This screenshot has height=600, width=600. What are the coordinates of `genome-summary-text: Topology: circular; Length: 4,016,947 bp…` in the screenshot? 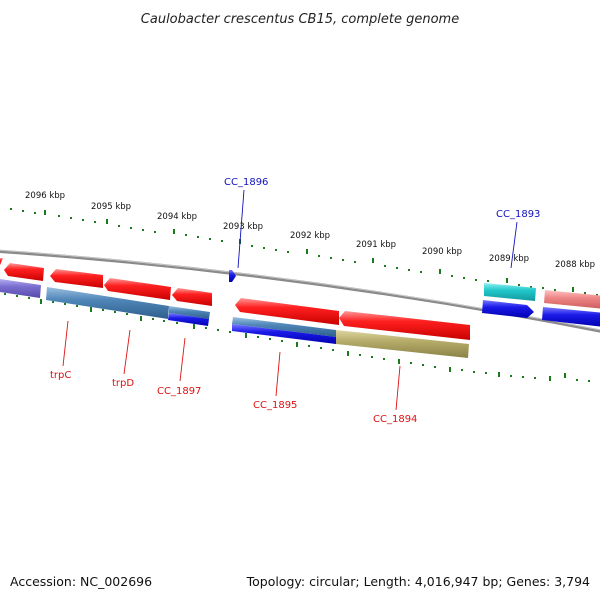 It's located at (418, 581).